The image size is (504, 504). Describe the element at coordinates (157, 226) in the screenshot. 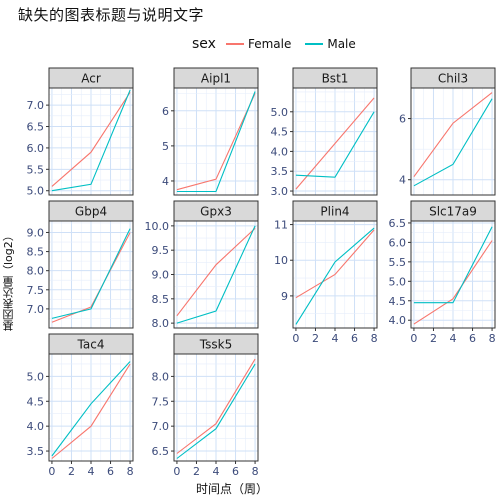

I see `y-tick-label: 10.0` at that location.